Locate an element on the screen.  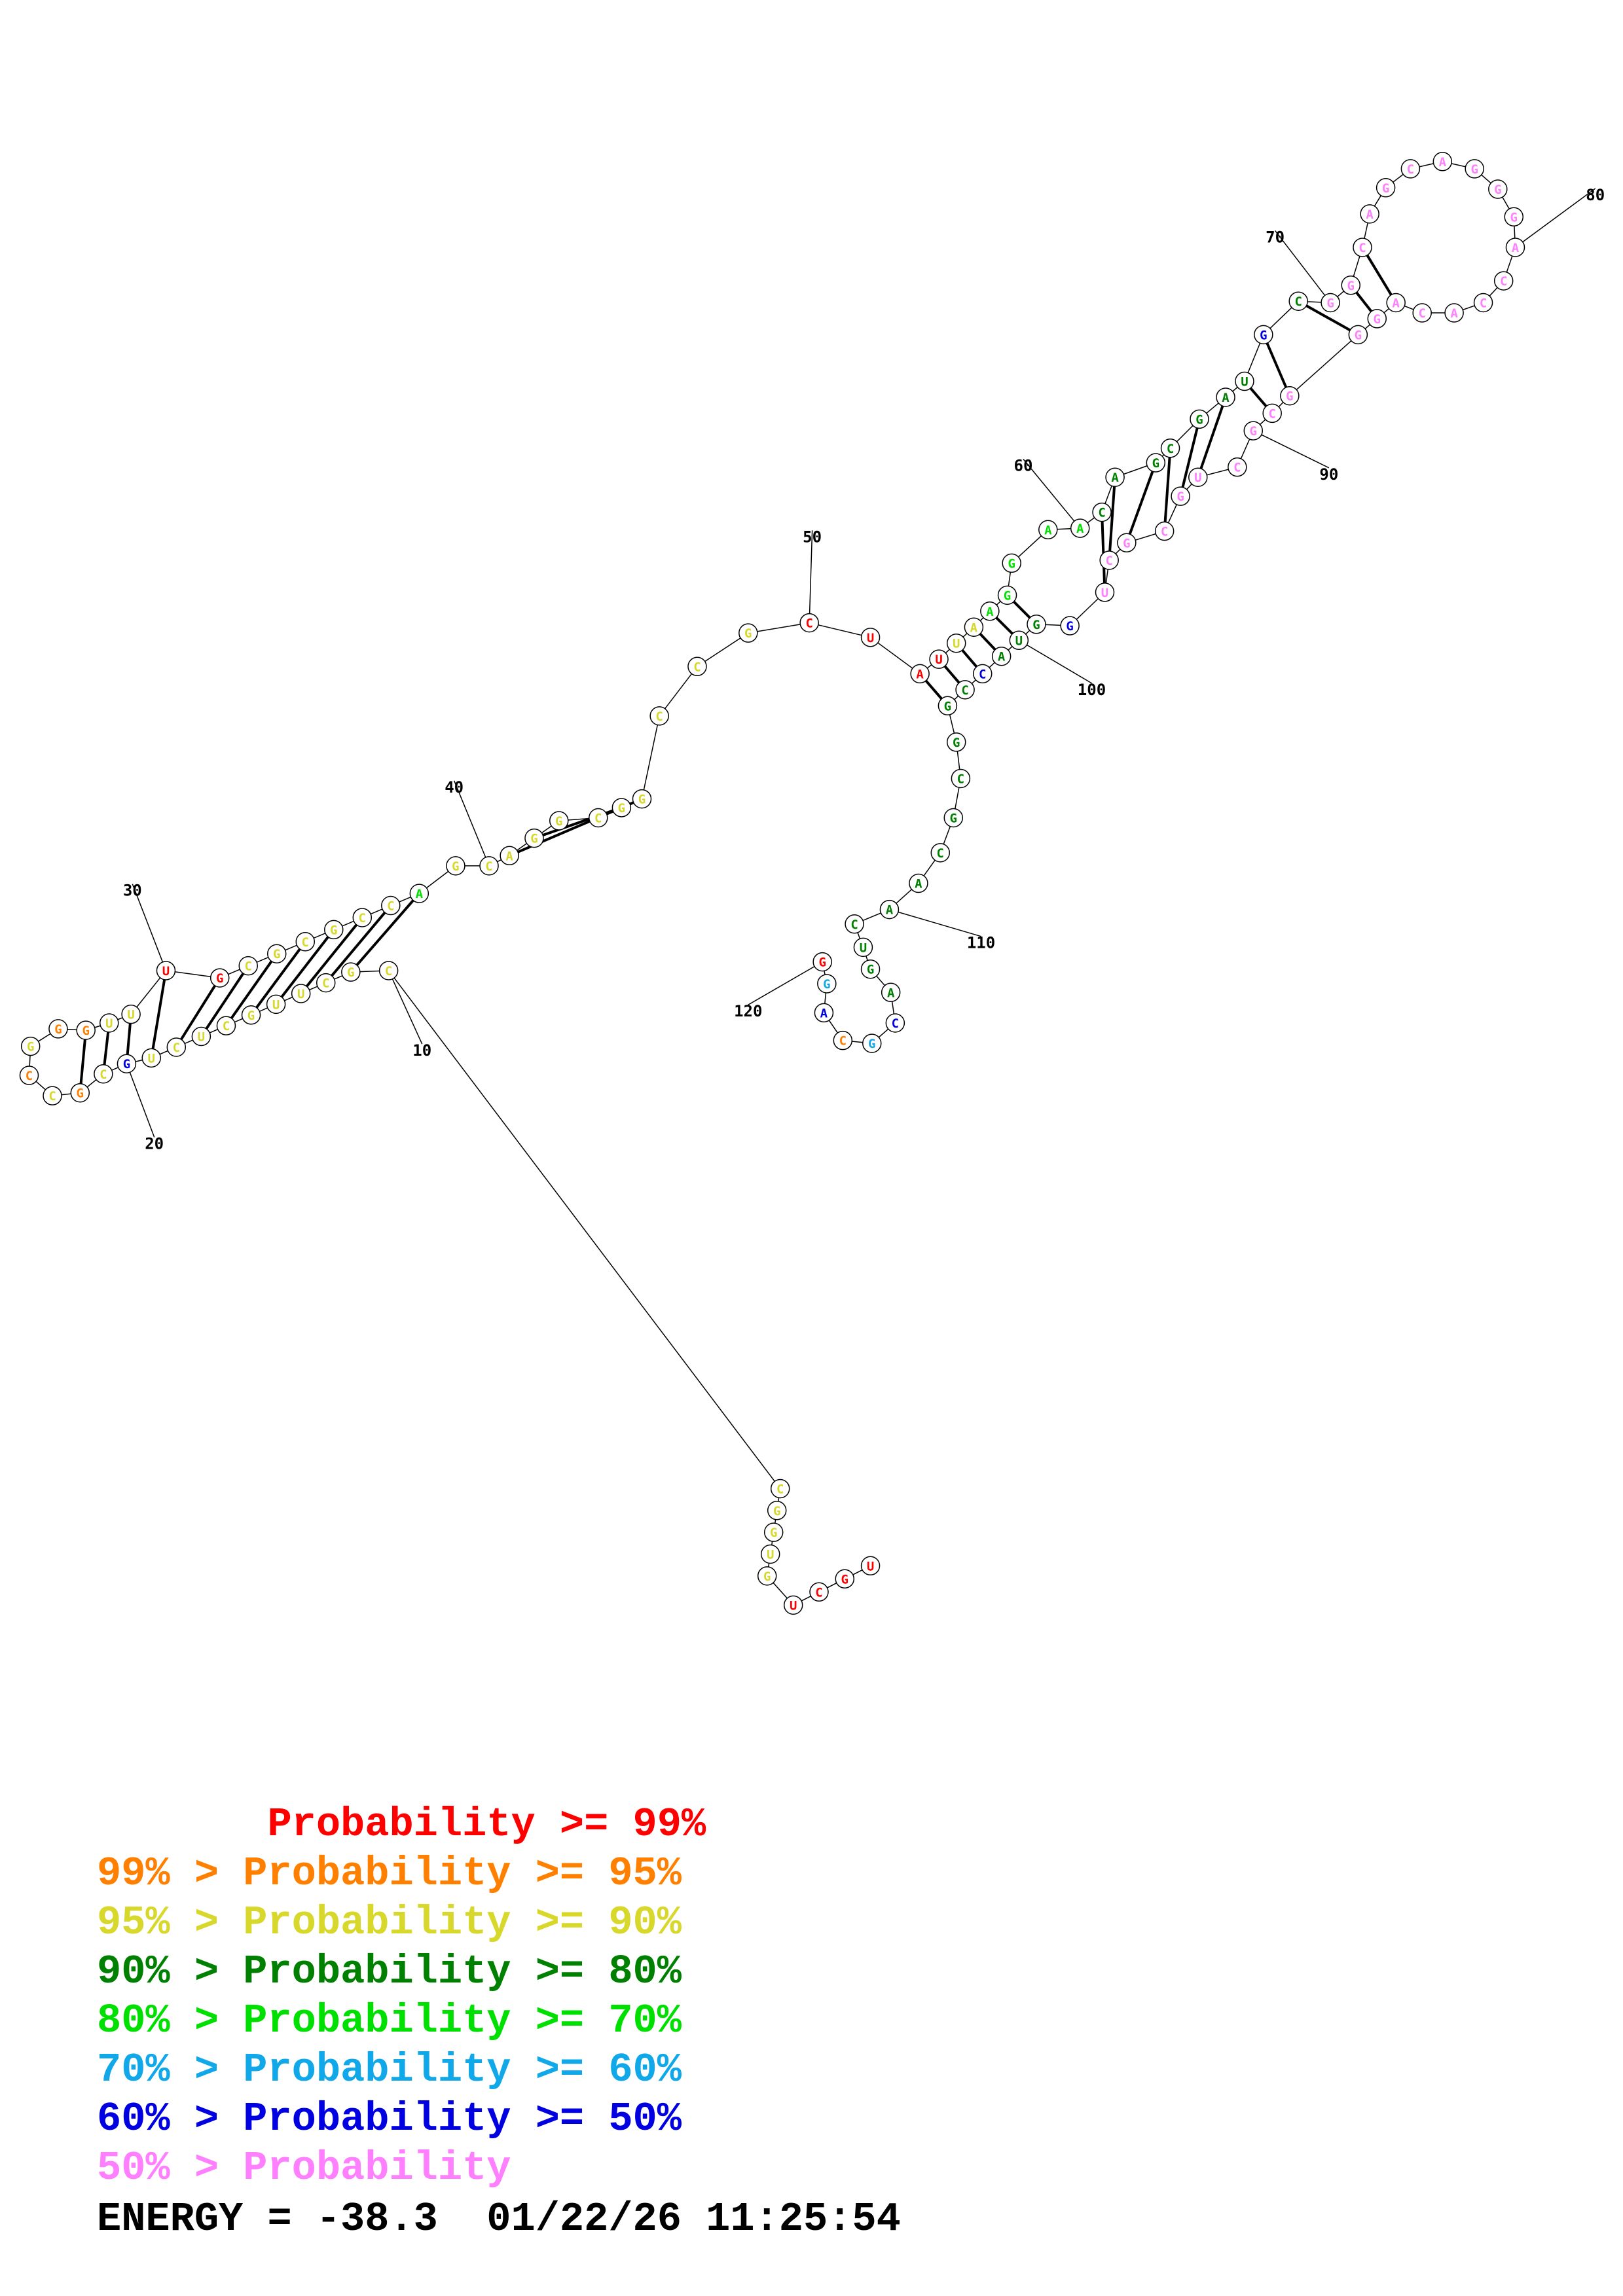
tick-label-20: 20 is located at coordinates (154, 1144).